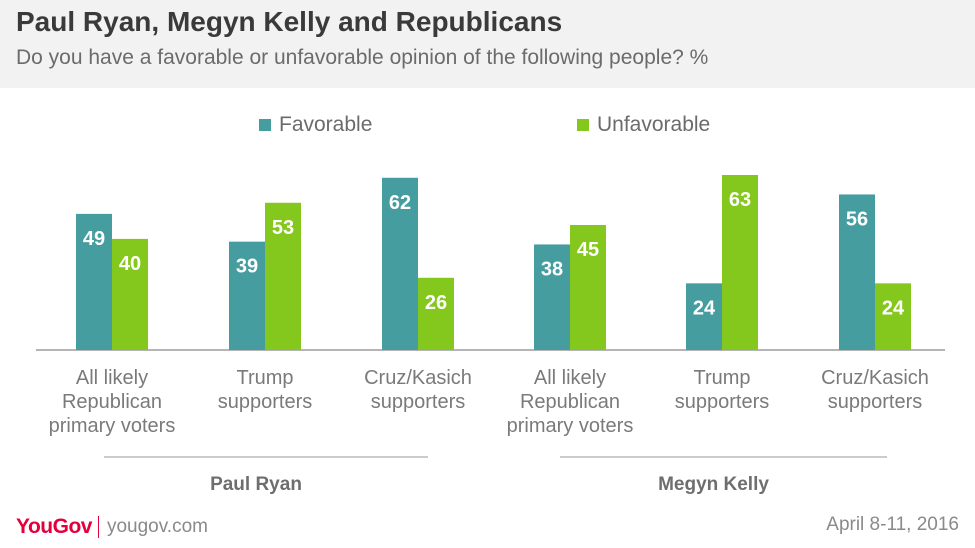 This screenshot has width=975, height=548. What do you see at coordinates (704, 308) in the screenshot?
I see `data-label-favorable-4: 24` at bounding box center [704, 308].